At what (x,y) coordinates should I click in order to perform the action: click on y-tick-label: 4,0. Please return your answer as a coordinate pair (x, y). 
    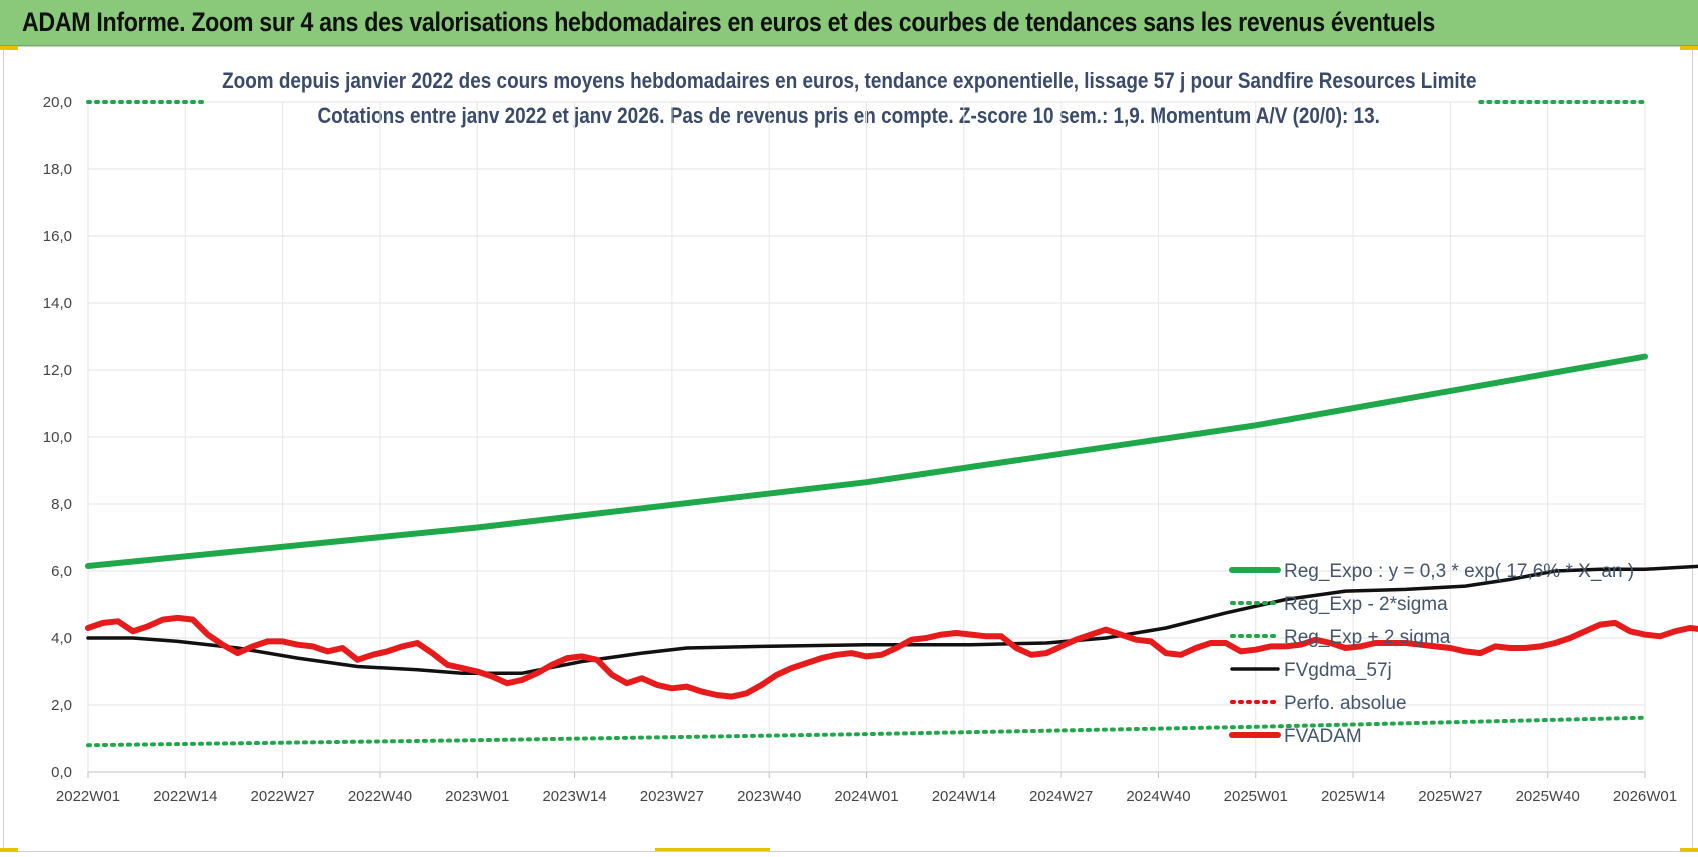
    Looking at the image, I should click on (61, 638).